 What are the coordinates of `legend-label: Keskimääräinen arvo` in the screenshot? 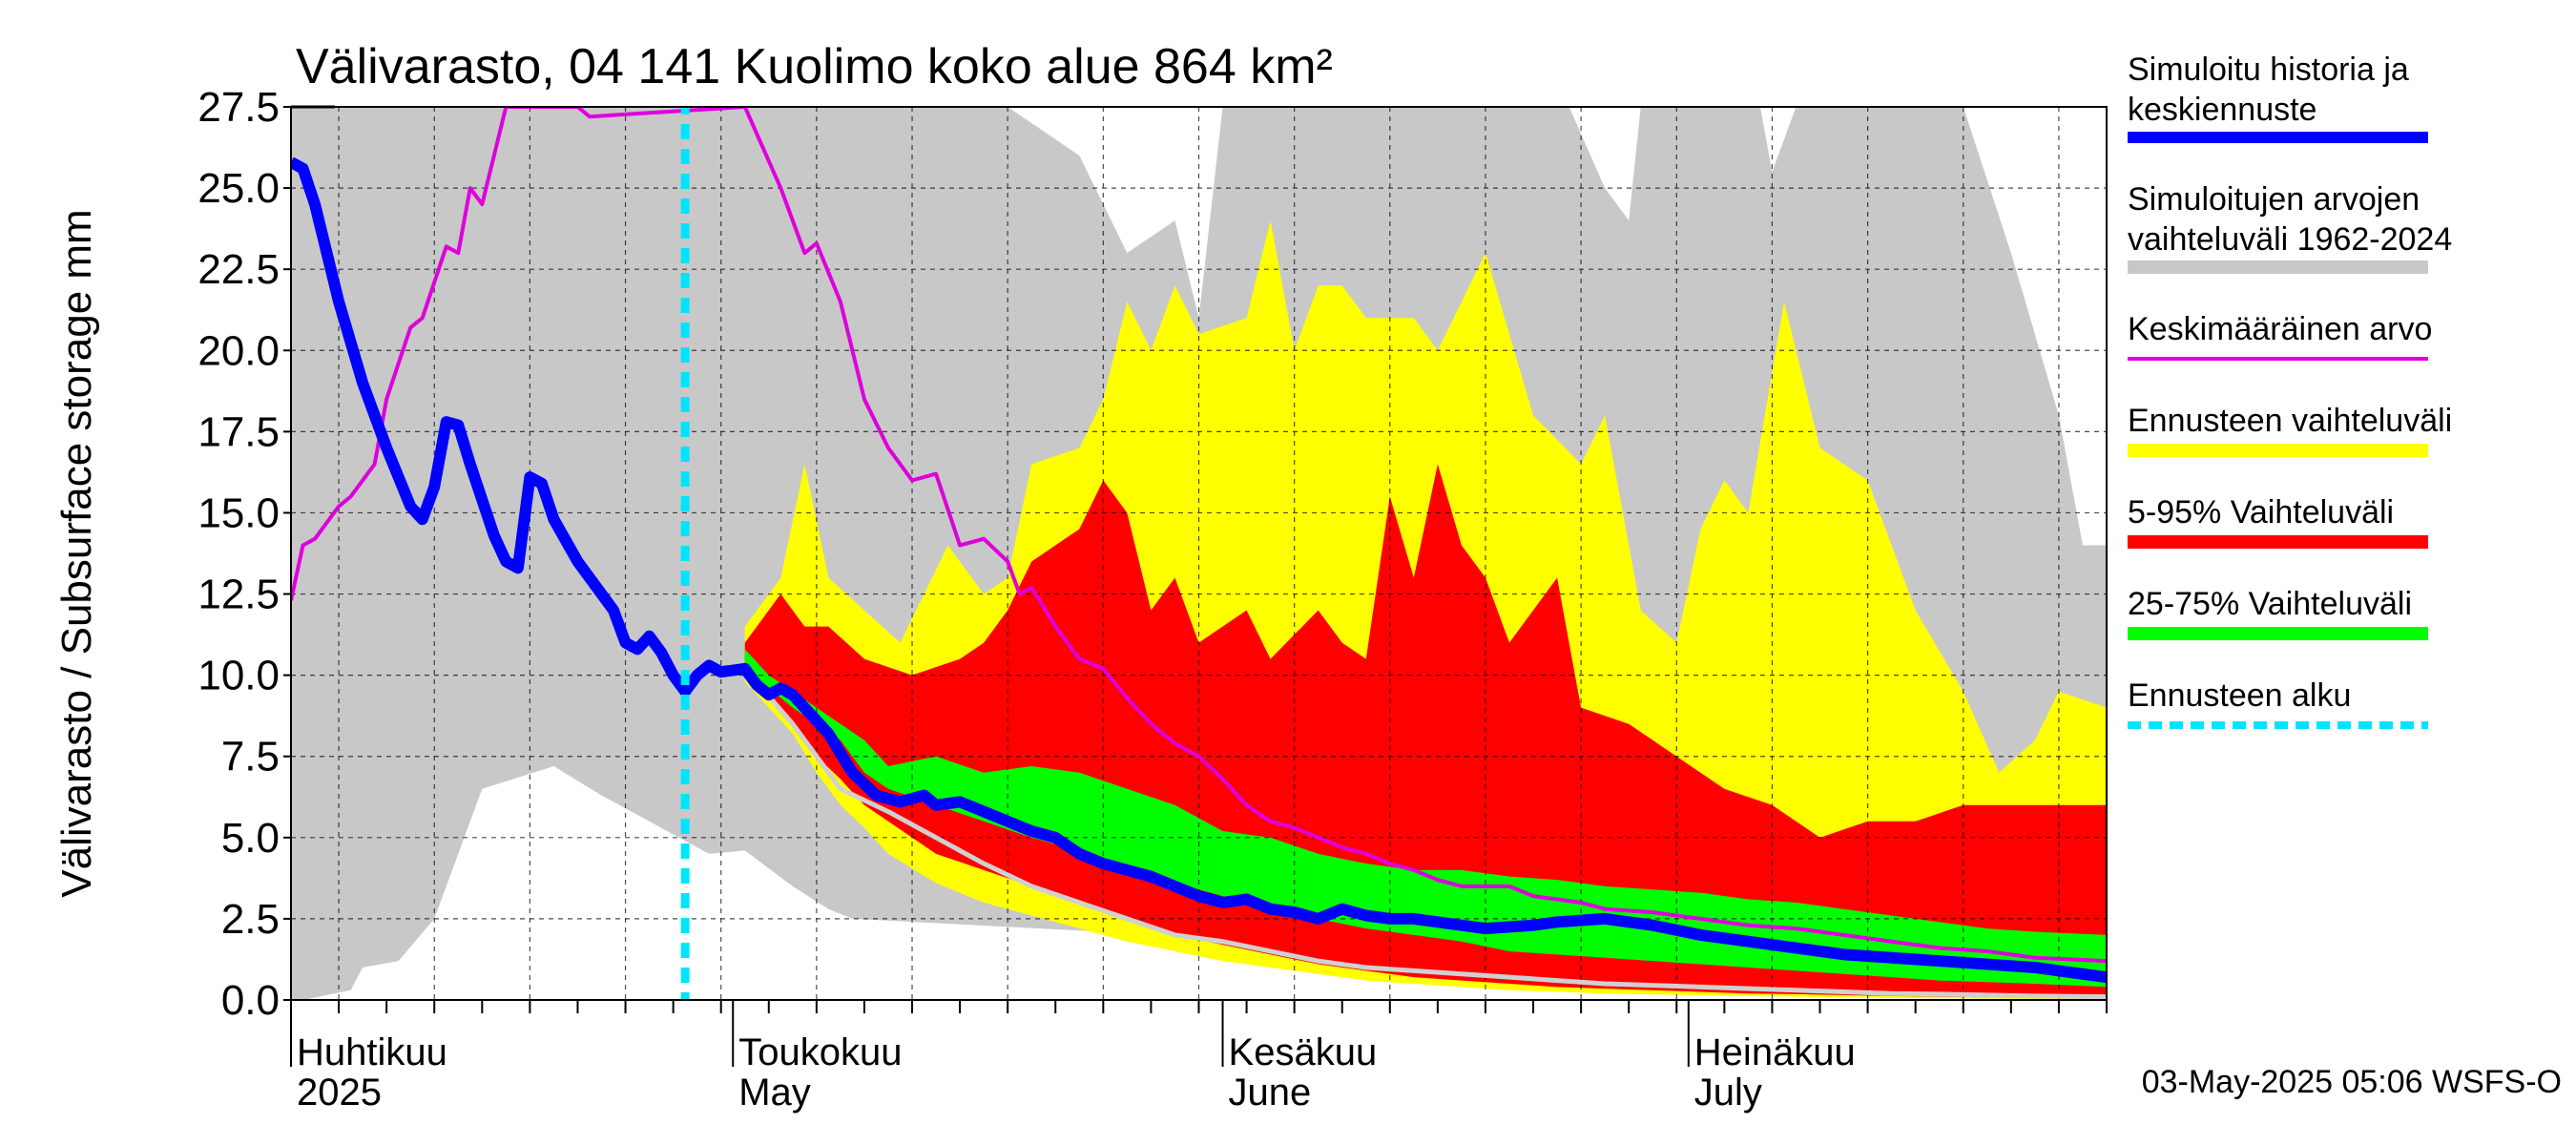 It's located at (2280, 329).